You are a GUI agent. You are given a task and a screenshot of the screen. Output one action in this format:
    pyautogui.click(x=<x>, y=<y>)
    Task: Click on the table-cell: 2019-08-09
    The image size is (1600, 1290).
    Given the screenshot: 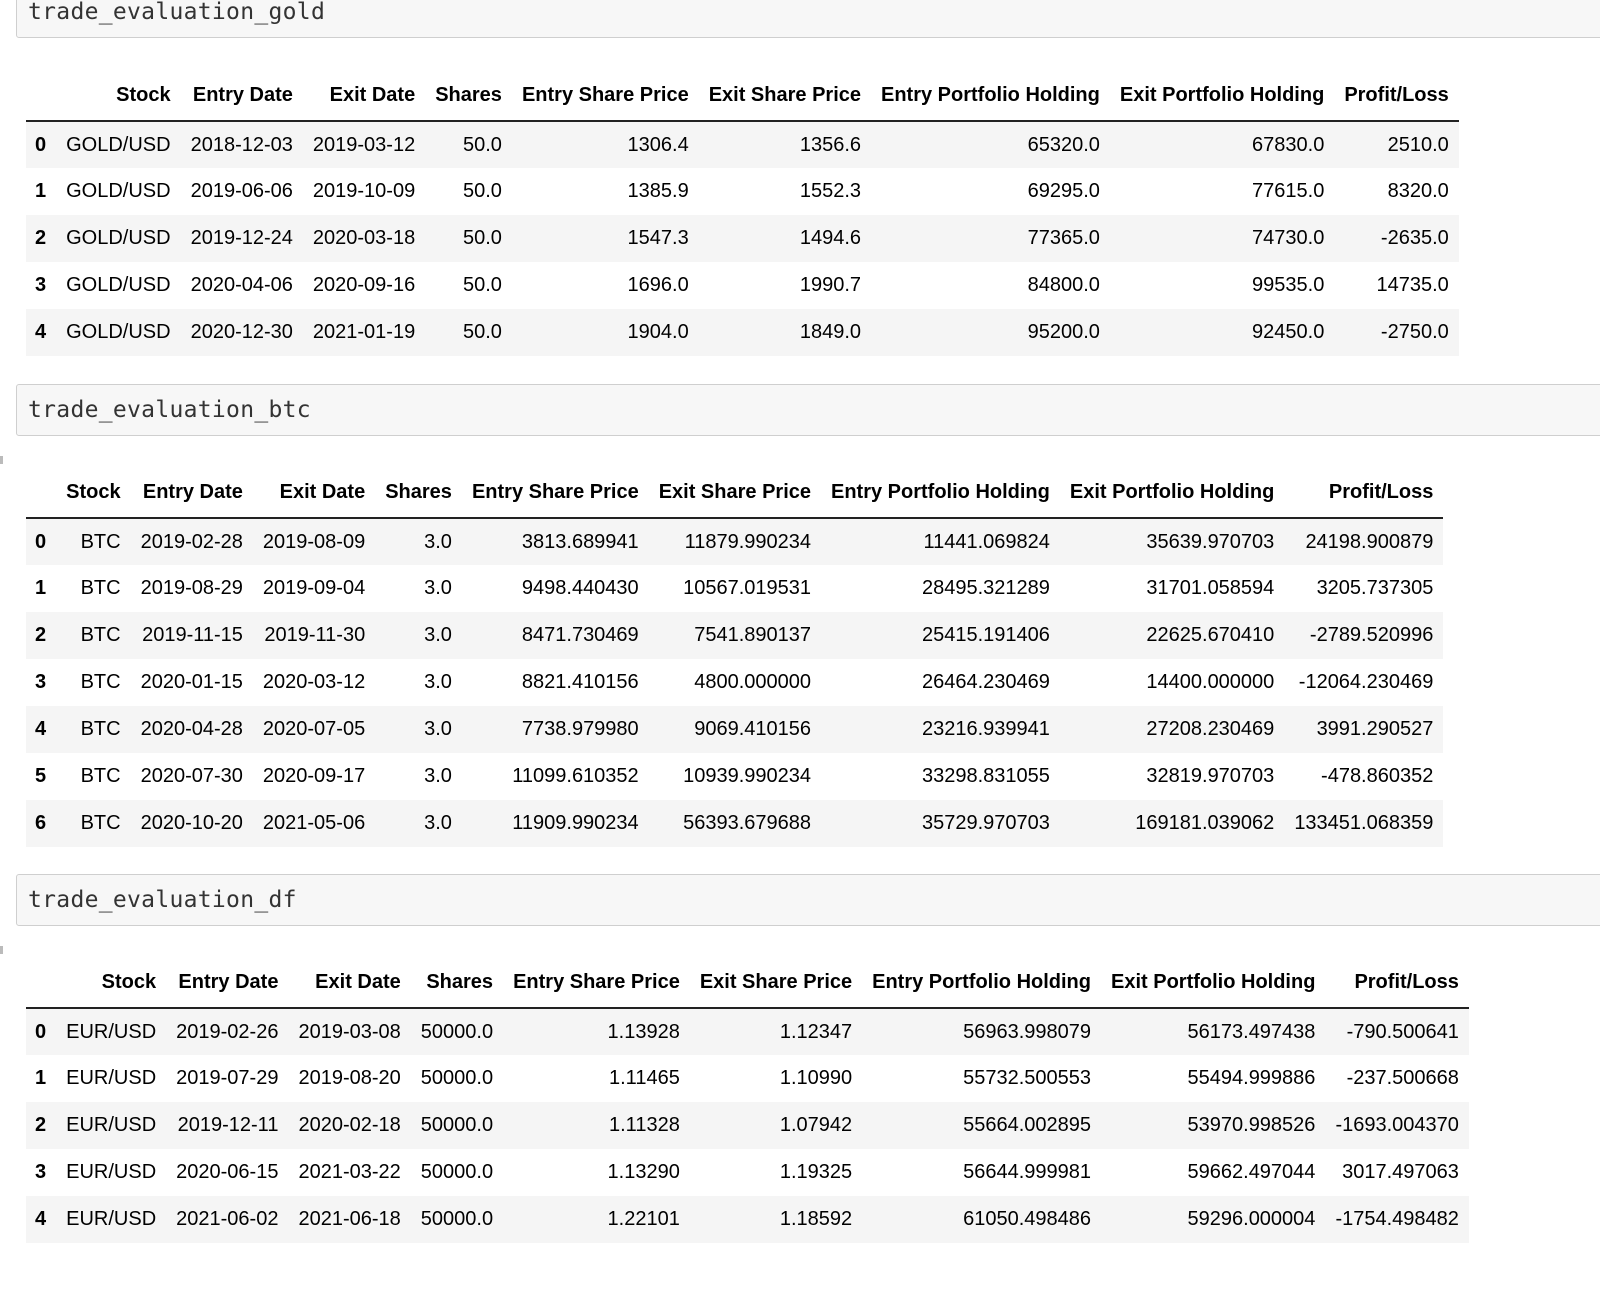 What is the action you would take?
    pyautogui.click(x=314, y=541)
    